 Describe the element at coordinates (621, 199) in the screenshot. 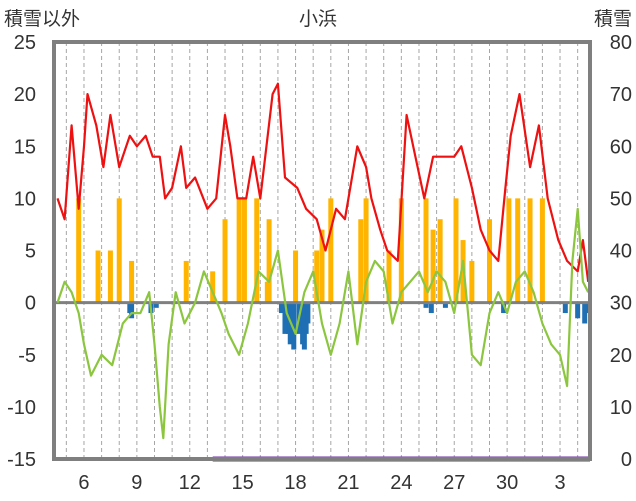

I see `y-right-tick-label: 50` at that location.